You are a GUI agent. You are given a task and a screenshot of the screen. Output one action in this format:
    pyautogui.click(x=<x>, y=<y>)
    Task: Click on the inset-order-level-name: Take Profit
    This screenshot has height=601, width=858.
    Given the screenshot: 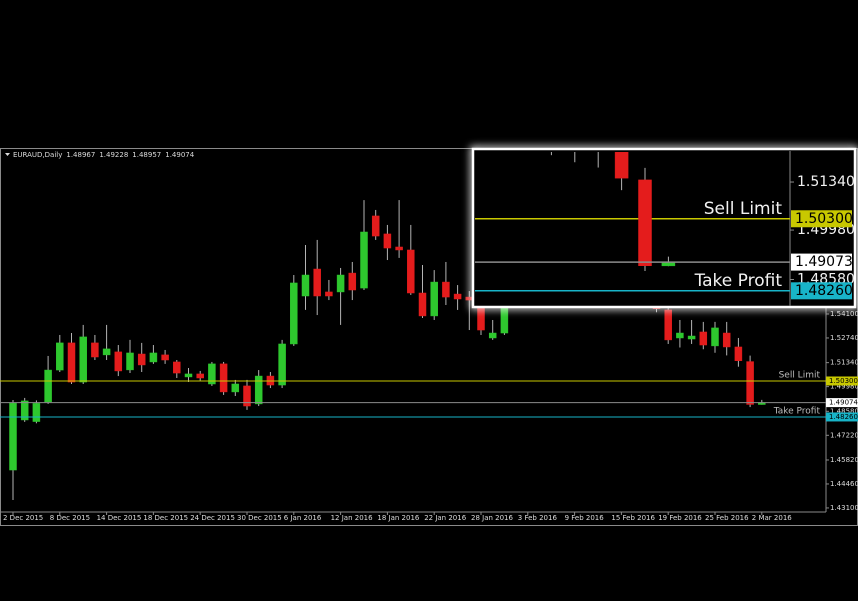 What is the action you would take?
    pyautogui.click(x=738, y=281)
    